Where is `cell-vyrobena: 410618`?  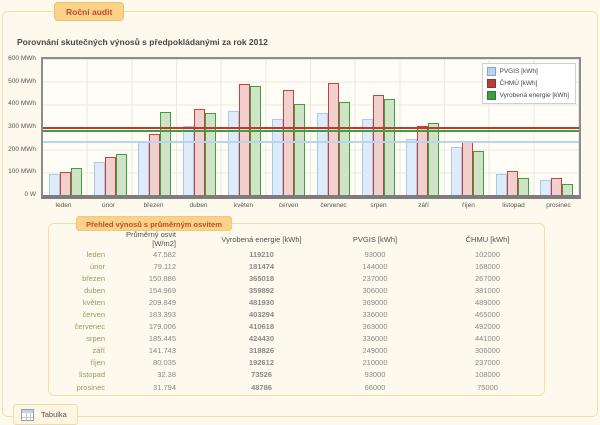 cell-vyrobena: 410618 is located at coordinates (261, 327).